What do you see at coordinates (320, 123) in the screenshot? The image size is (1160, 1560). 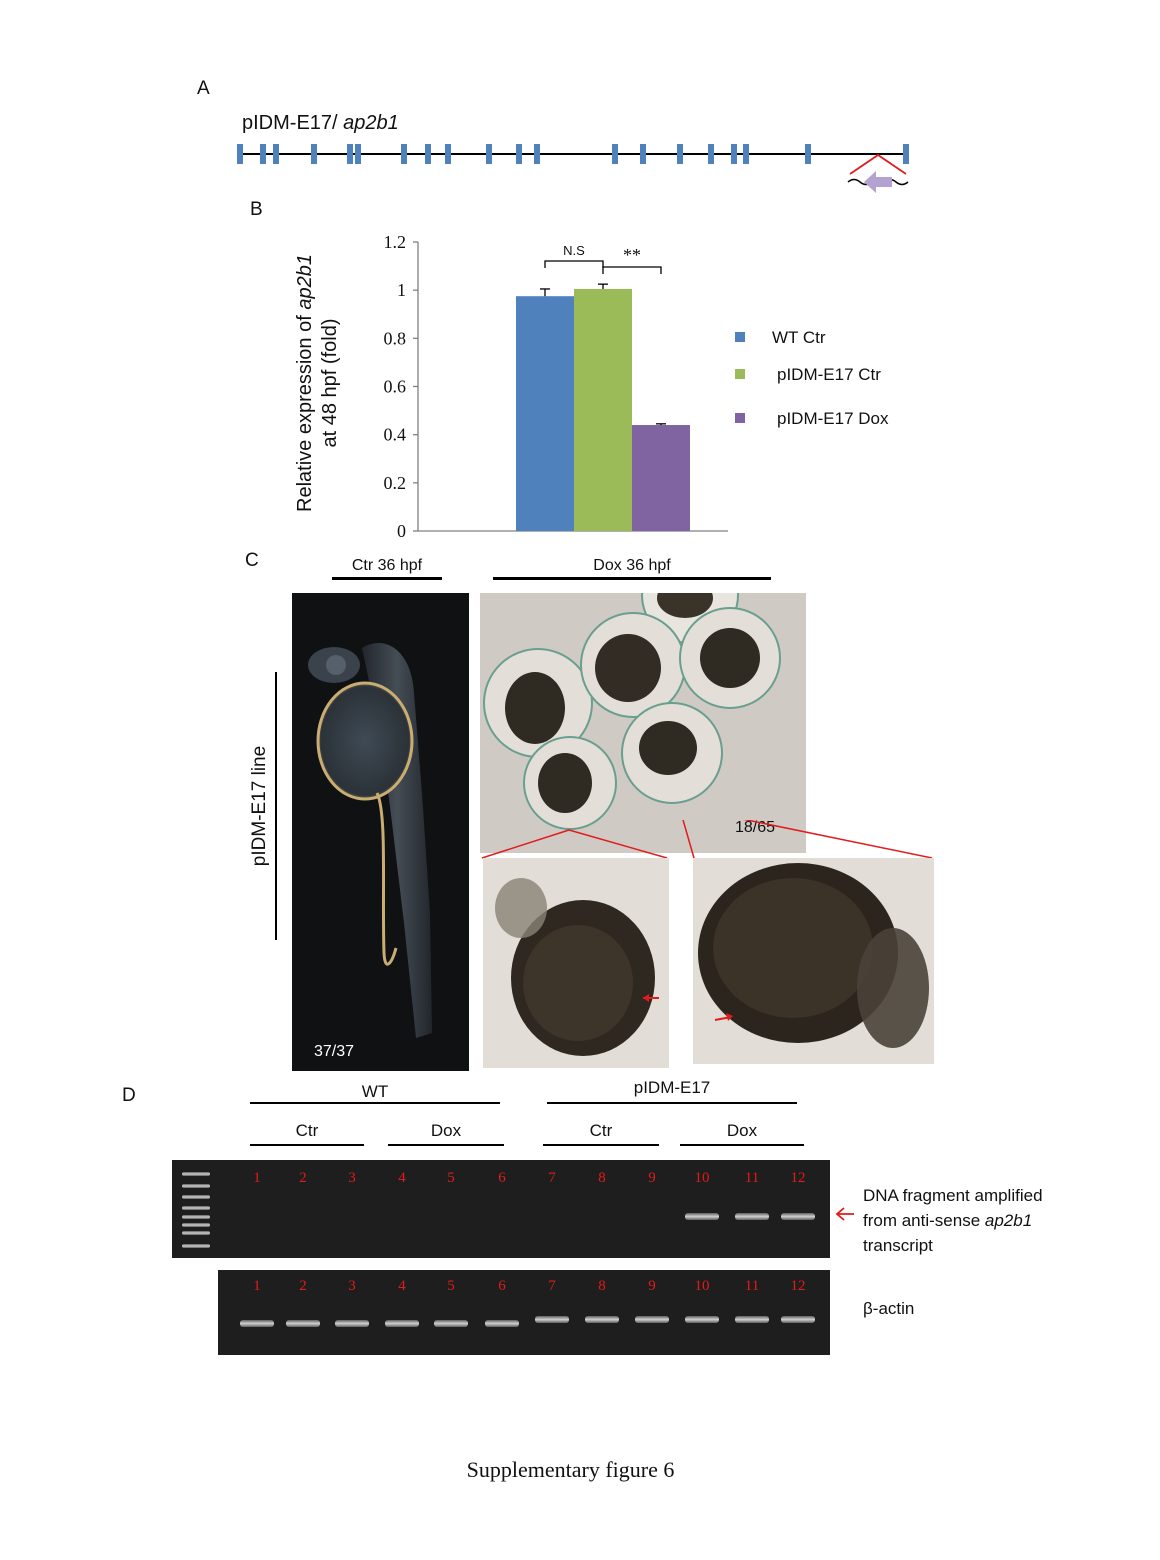 I see `construct-title: pIDM-E17/ ap2b1` at bounding box center [320, 123].